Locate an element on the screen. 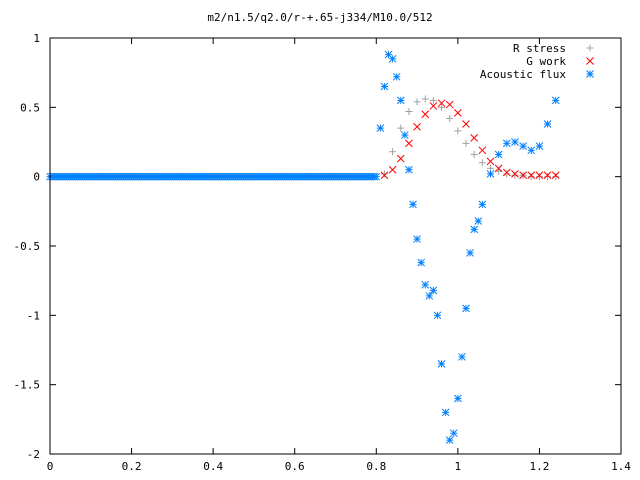 This screenshot has height=480, width=640. legend-label: G work is located at coordinates (546, 61).